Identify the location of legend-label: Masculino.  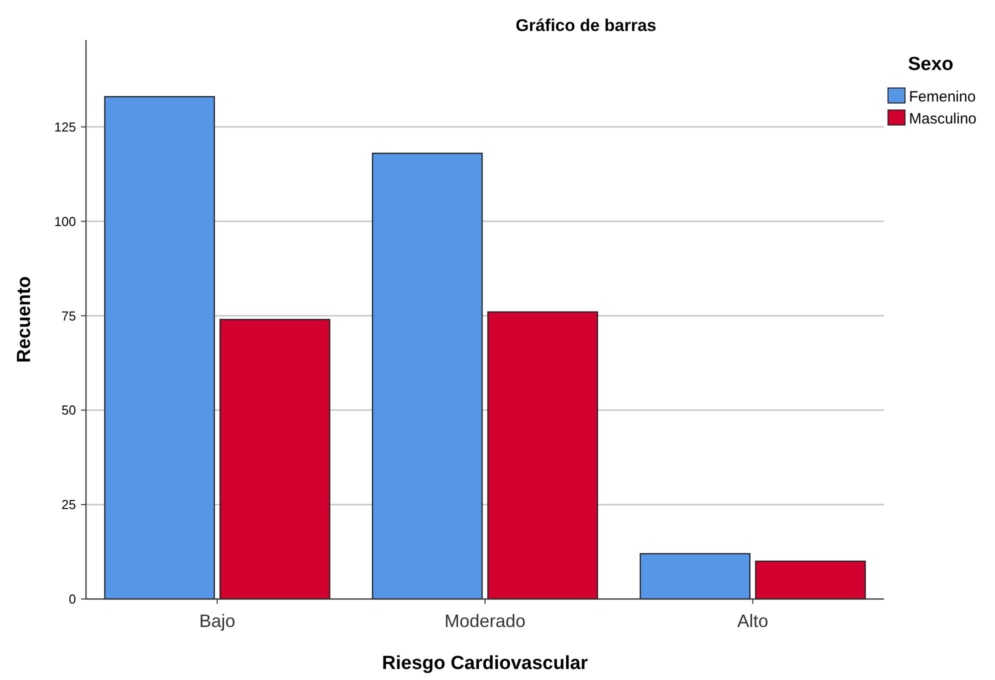
(943, 119).